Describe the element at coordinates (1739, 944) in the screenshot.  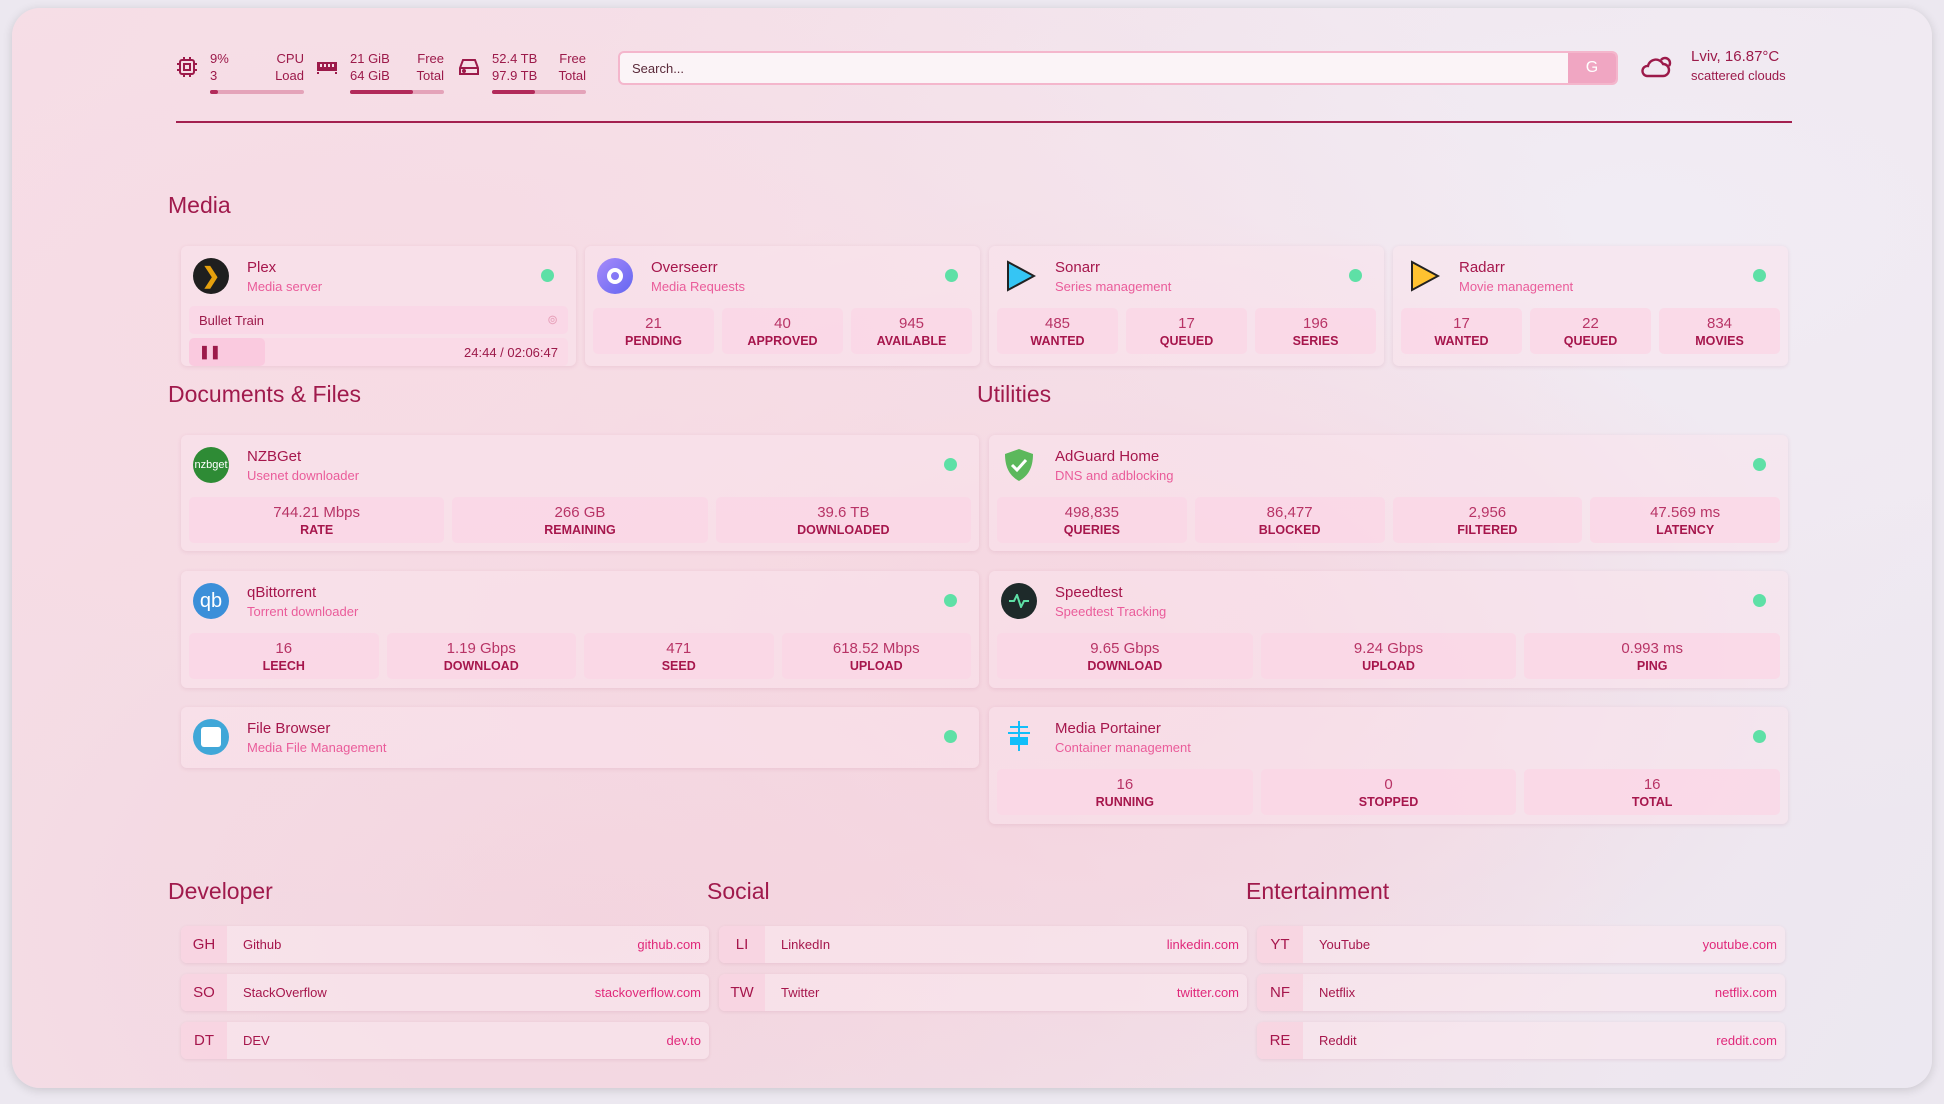
I see `bookmark-url: youtube.com` at that location.